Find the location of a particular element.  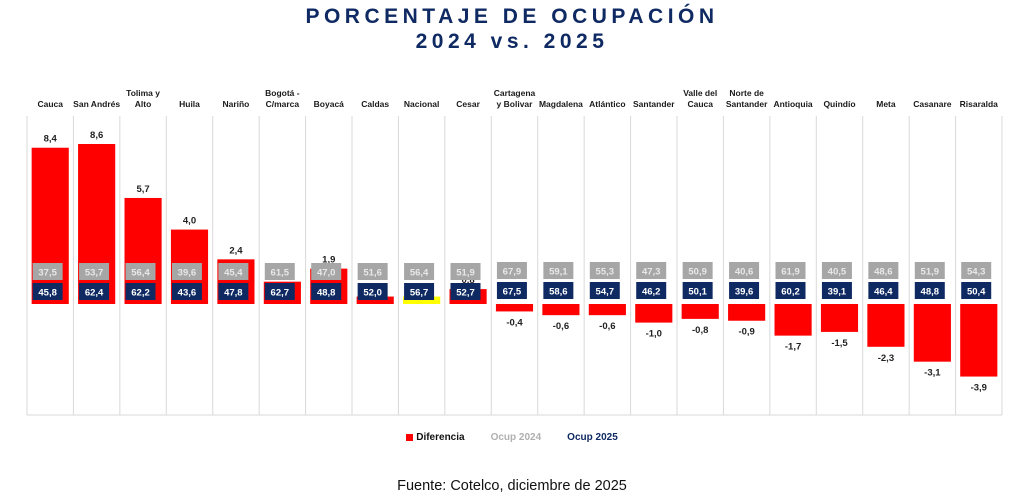

data-label-diferencia: -0,6 is located at coordinates (607, 326).